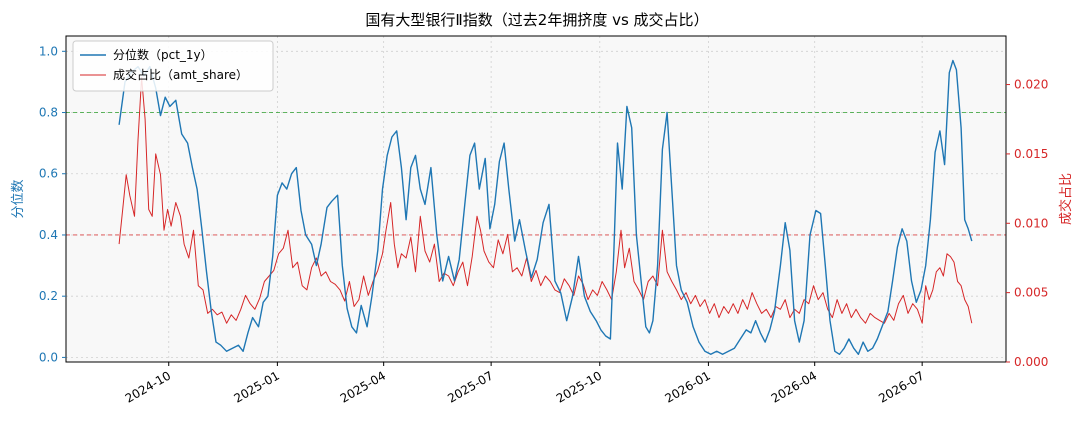  What do you see at coordinates (901, 386) in the screenshot?
I see `x-tick-label: 2026-07` at bounding box center [901, 386].